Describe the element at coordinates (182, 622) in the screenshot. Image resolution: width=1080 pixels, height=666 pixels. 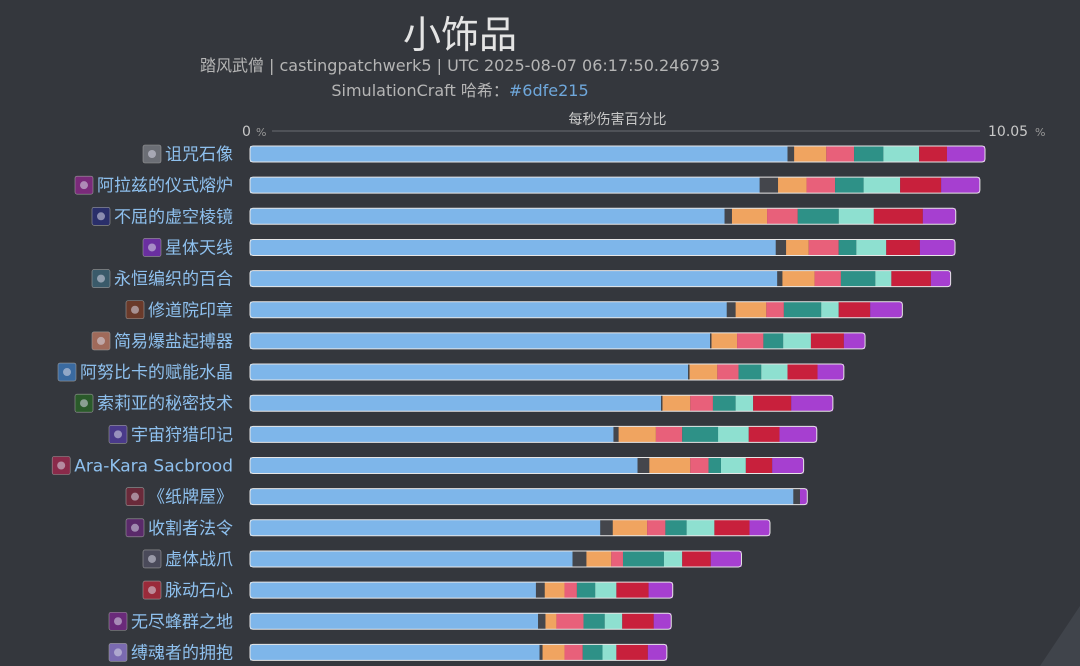
I see `trinket-label: 无尽蜂群之地` at that location.